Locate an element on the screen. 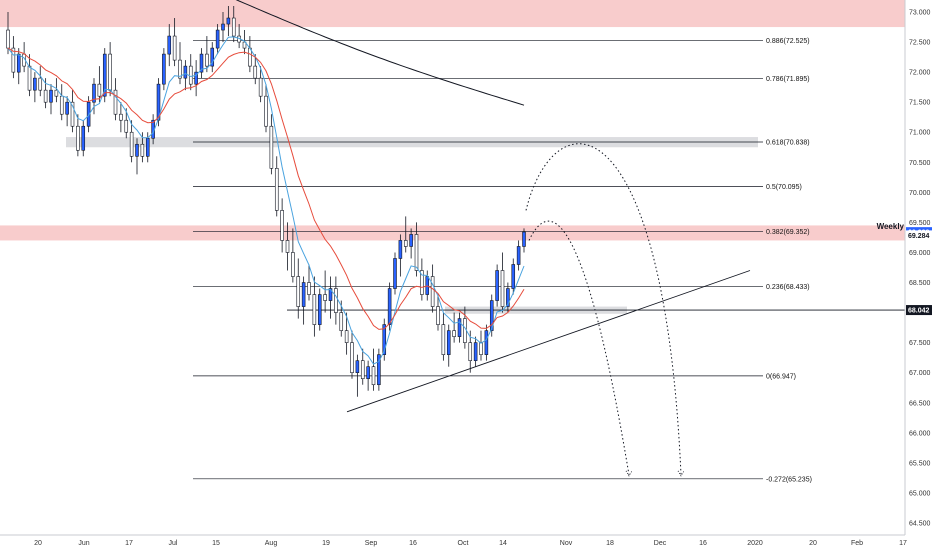 The image size is (932, 555). price-axis-label: 65.500 is located at coordinates (920, 463).